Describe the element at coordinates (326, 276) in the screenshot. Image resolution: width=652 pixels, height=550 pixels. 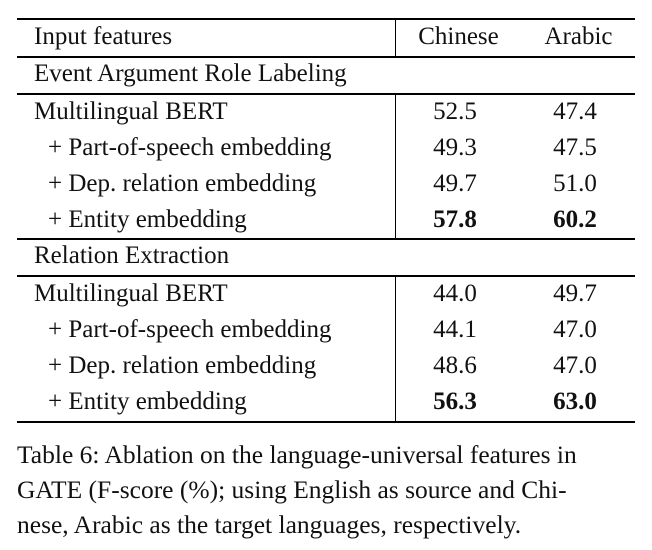
I see `section2-title-rule` at that location.